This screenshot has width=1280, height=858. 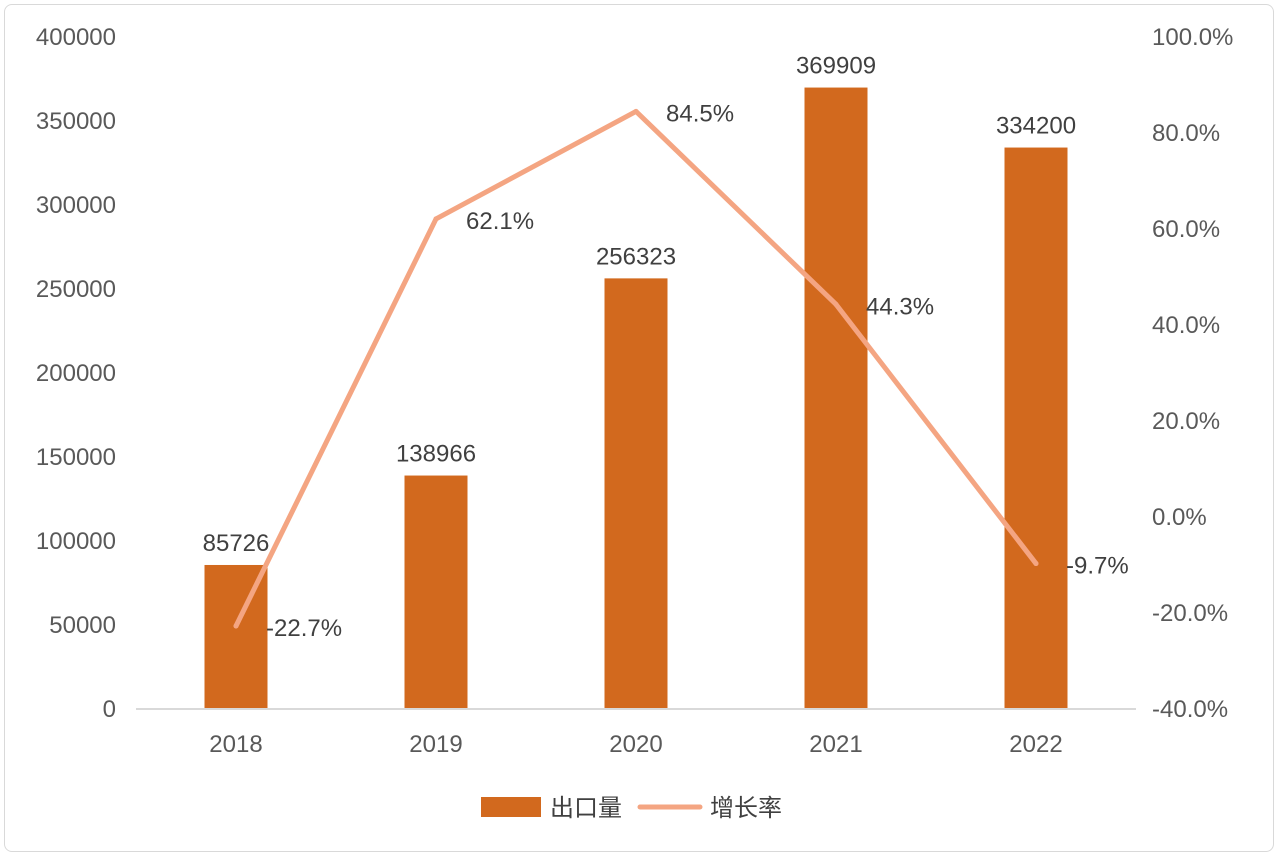 I want to click on left-axis-tick-label: 400000, so click(x=76, y=37).